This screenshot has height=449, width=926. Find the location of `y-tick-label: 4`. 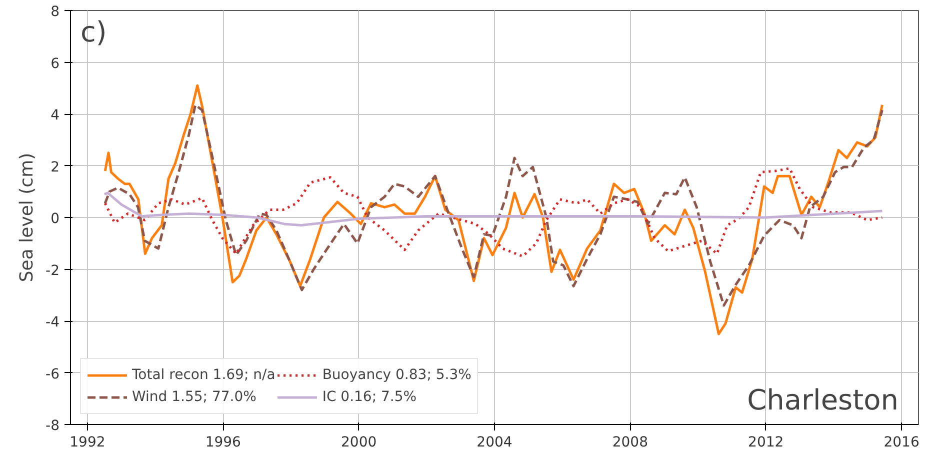

y-tick-label: 4 is located at coordinates (55, 116).